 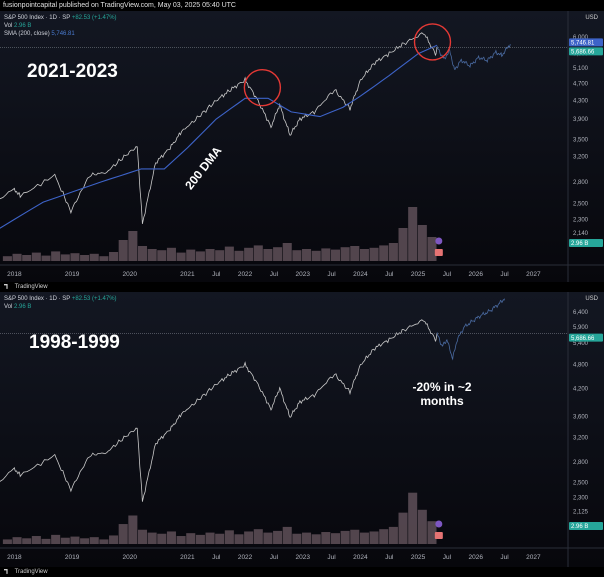 What do you see at coordinates (583, 44) in the screenshot?
I see `sma-price-tag: 5,746.81` at bounding box center [583, 44].